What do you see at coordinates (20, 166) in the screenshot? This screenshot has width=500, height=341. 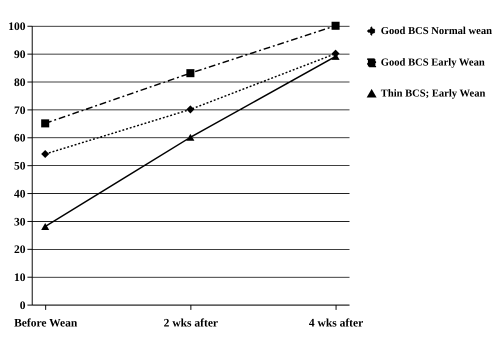 I see `y-tick-label: 50` at bounding box center [20, 166].